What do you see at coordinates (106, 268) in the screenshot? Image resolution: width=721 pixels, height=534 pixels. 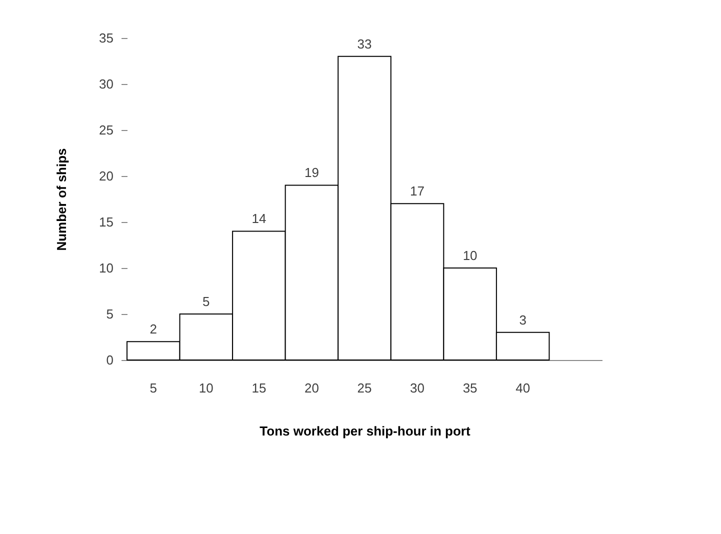 I see `y-tick-label: 10` at bounding box center [106, 268].